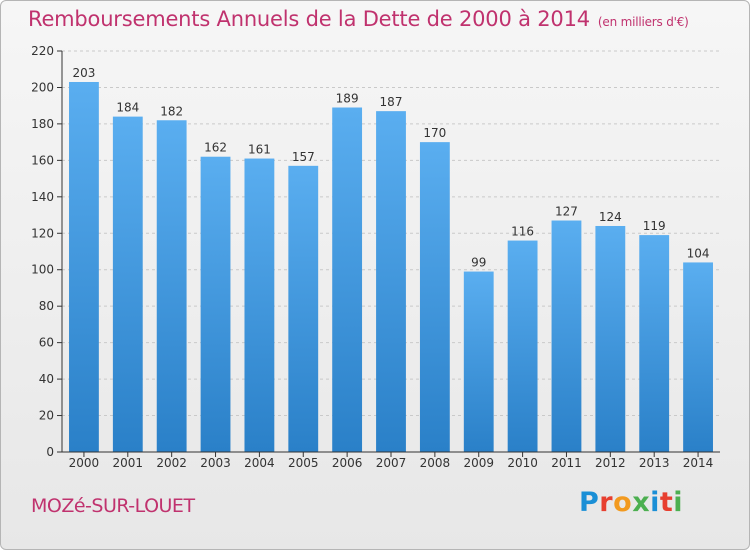 The height and width of the screenshot is (550, 750). Describe the element at coordinates (698, 463) in the screenshot. I see `x-tick-label: 2014` at that location.